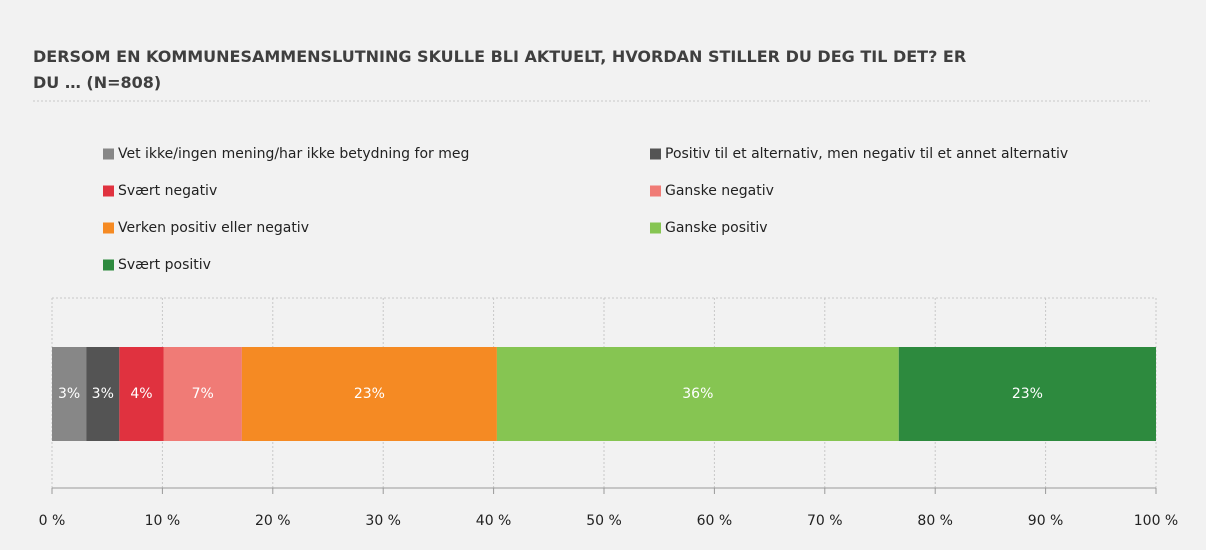 The width and height of the screenshot is (1206, 550). Describe the element at coordinates (163, 521) in the screenshot. I see `x-tick-label: 10 %` at that location.